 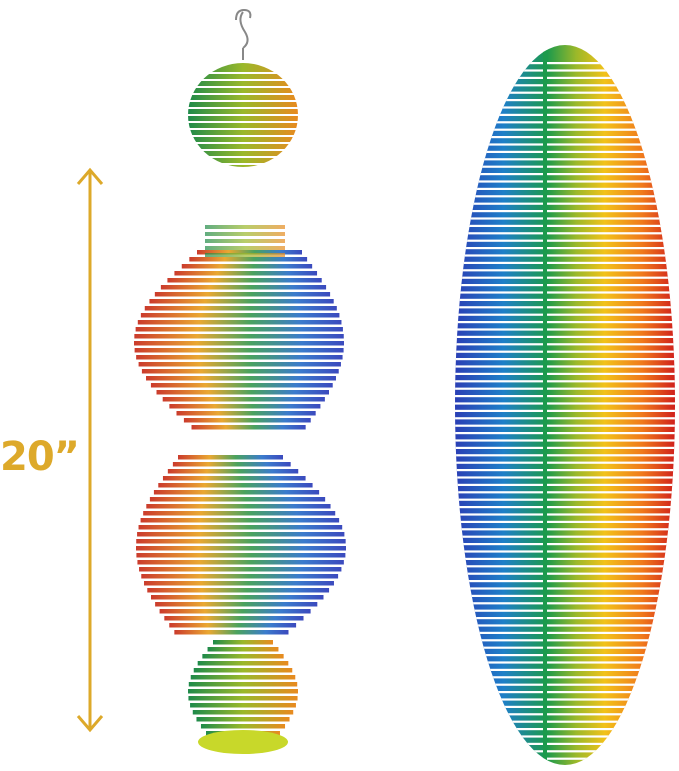 I want to click on bottom-disc, so click(x=243, y=742).